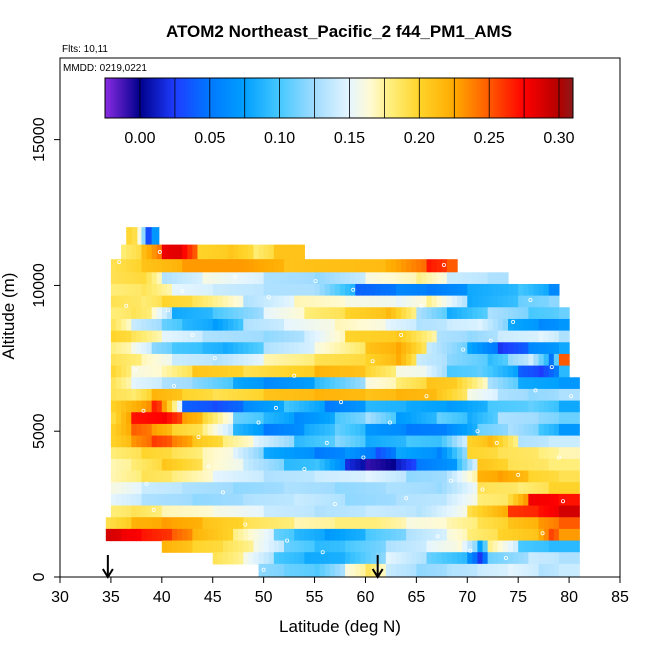 The image size is (650, 650). What do you see at coordinates (60, 597) in the screenshot?
I see `x-tick-label: 30` at bounding box center [60, 597].